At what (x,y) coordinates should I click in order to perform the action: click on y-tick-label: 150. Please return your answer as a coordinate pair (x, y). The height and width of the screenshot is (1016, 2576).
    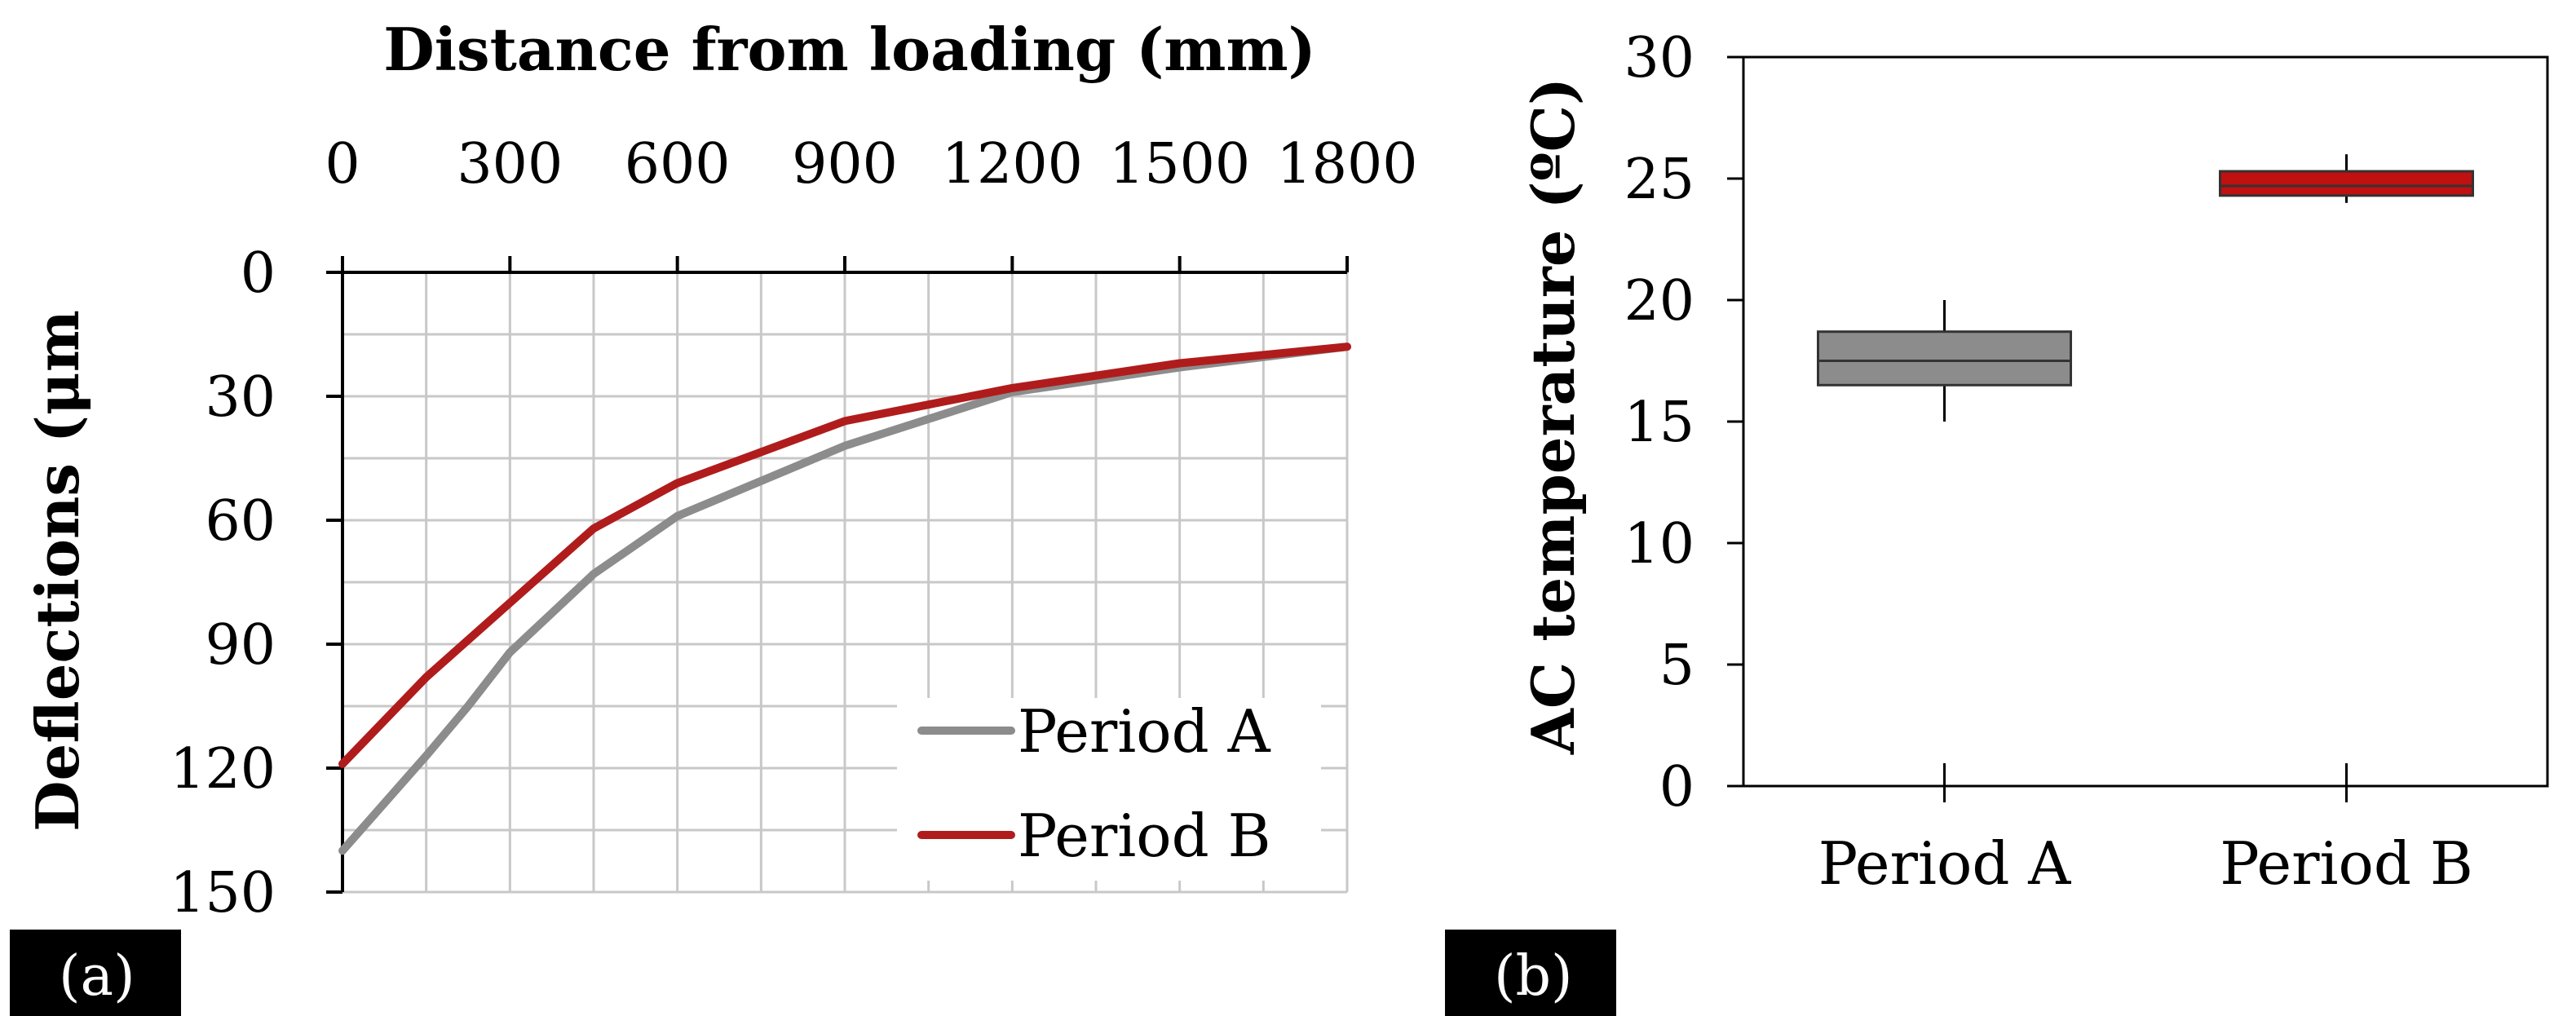
    Looking at the image, I should click on (223, 893).